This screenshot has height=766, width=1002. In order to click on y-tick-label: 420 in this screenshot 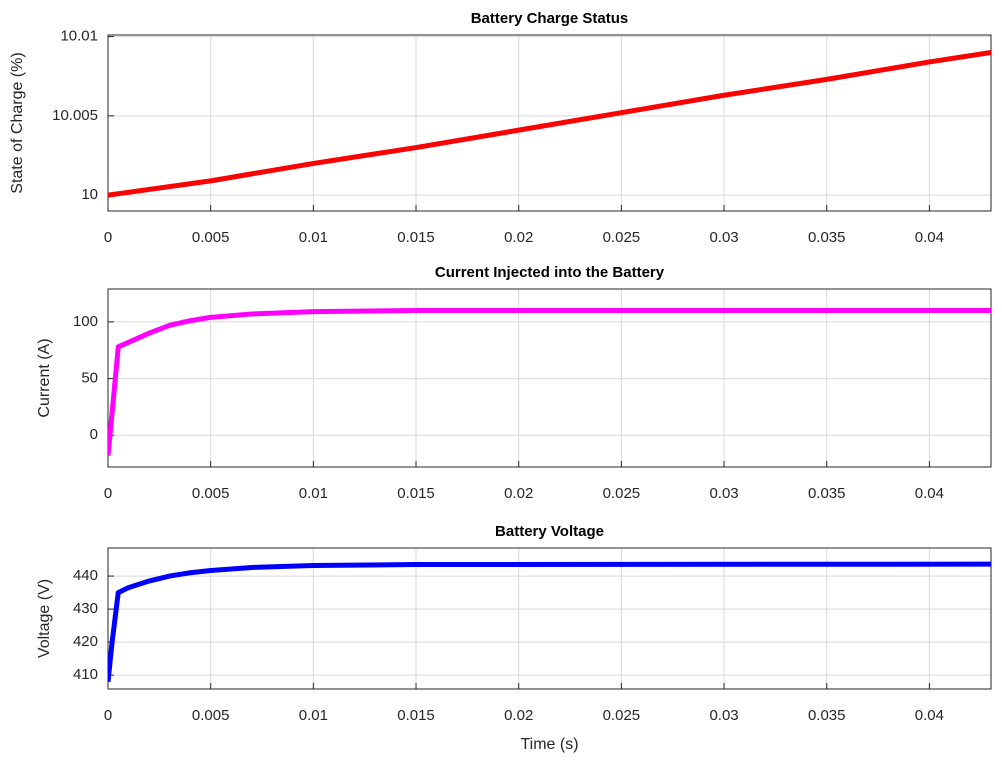, I will do `click(85, 641)`.